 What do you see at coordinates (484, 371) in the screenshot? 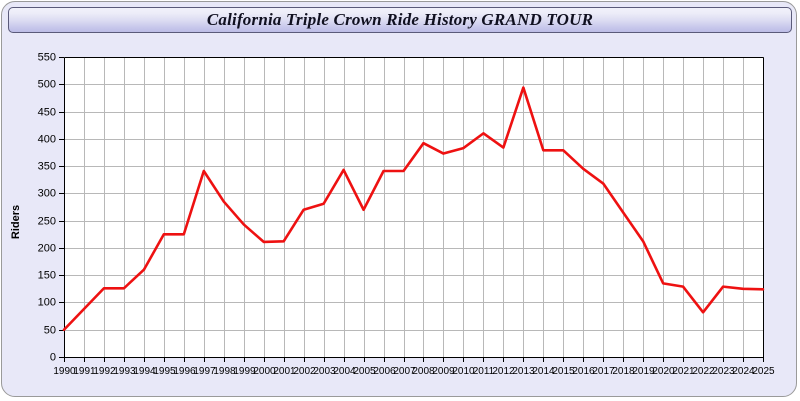
I see `svg-text: 2011` at bounding box center [484, 371].